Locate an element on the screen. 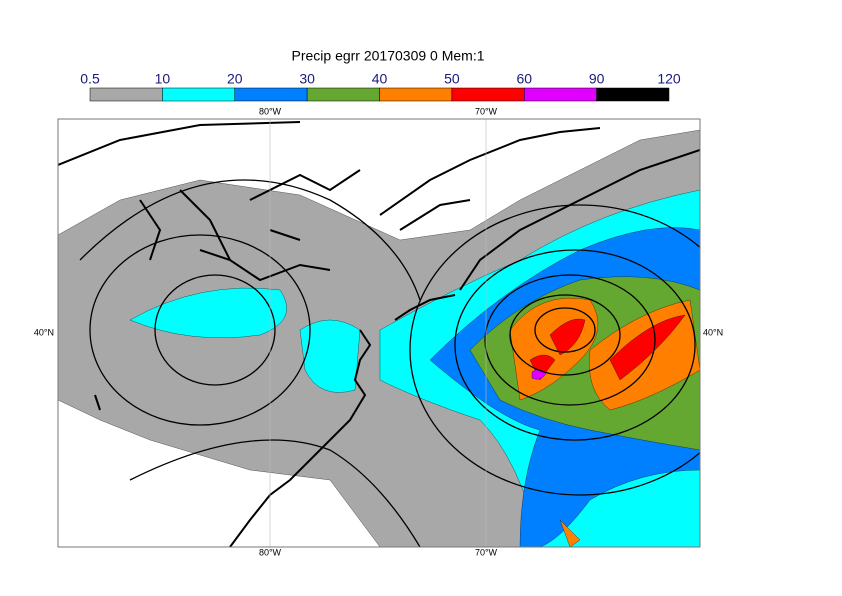  colorbar-label: 50 is located at coordinates (452, 79).